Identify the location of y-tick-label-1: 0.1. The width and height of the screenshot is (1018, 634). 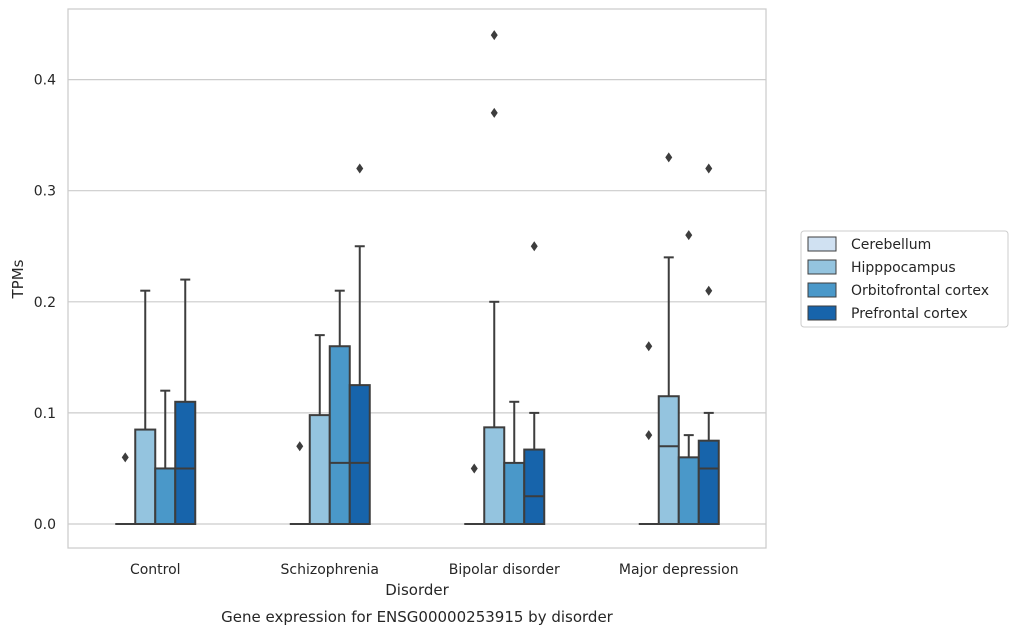
(45, 414).